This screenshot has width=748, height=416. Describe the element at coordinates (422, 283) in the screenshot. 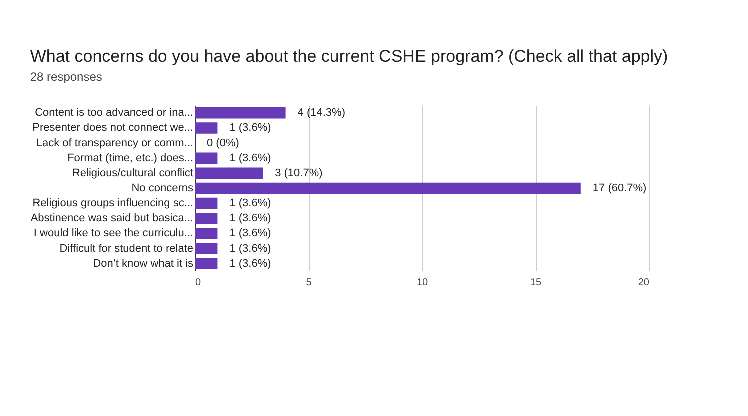

I see `x-tick-label: 10` at that location.